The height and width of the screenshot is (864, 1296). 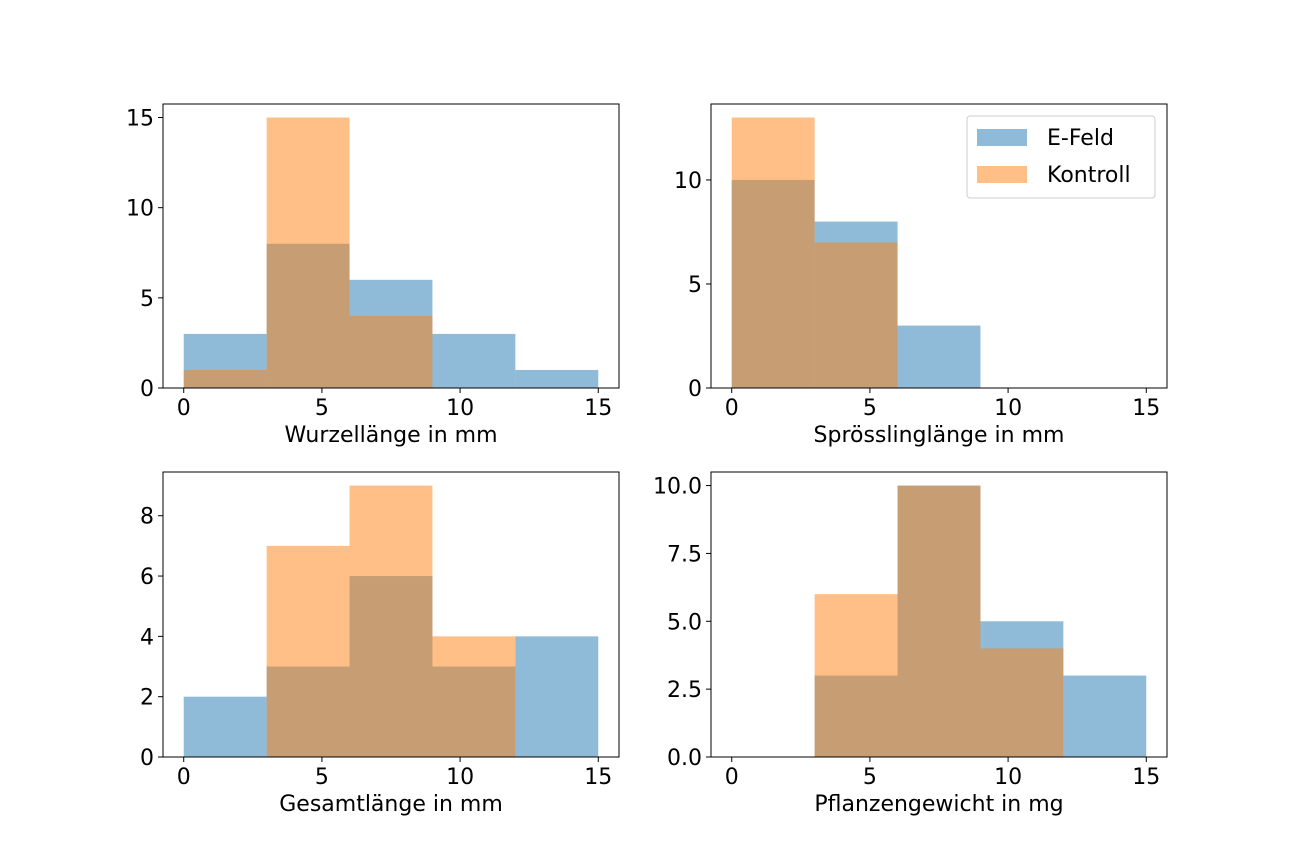 What do you see at coordinates (147, 577) in the screenshot?
I see `y-tick-label: 6` at bounding box center [147, 577].